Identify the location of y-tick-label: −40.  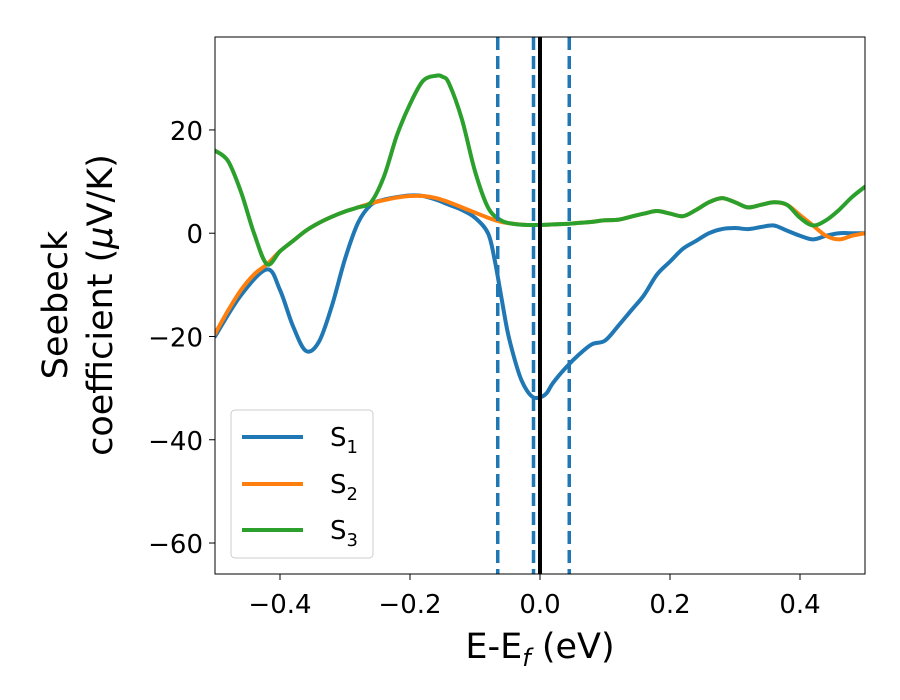
(175, 442).